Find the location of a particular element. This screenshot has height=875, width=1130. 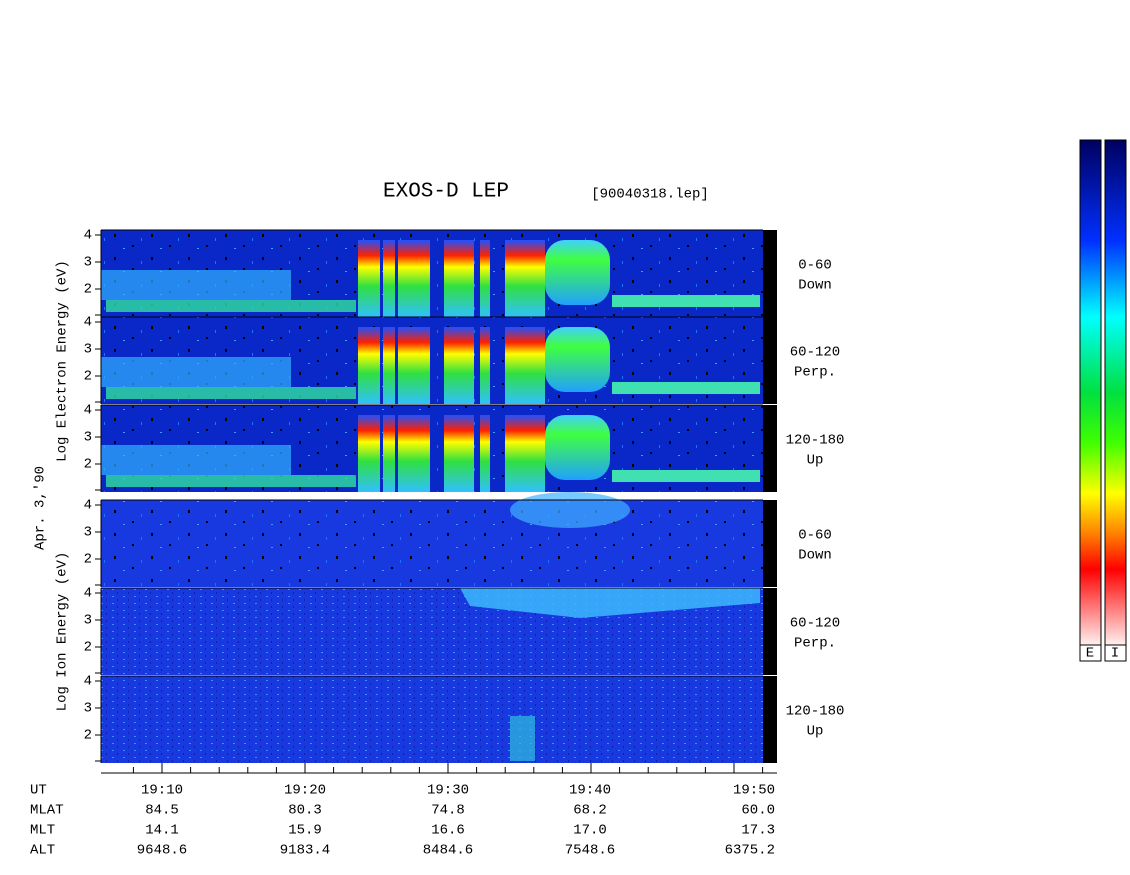

row-value: 19:10 is located at coordinates (162, 791).